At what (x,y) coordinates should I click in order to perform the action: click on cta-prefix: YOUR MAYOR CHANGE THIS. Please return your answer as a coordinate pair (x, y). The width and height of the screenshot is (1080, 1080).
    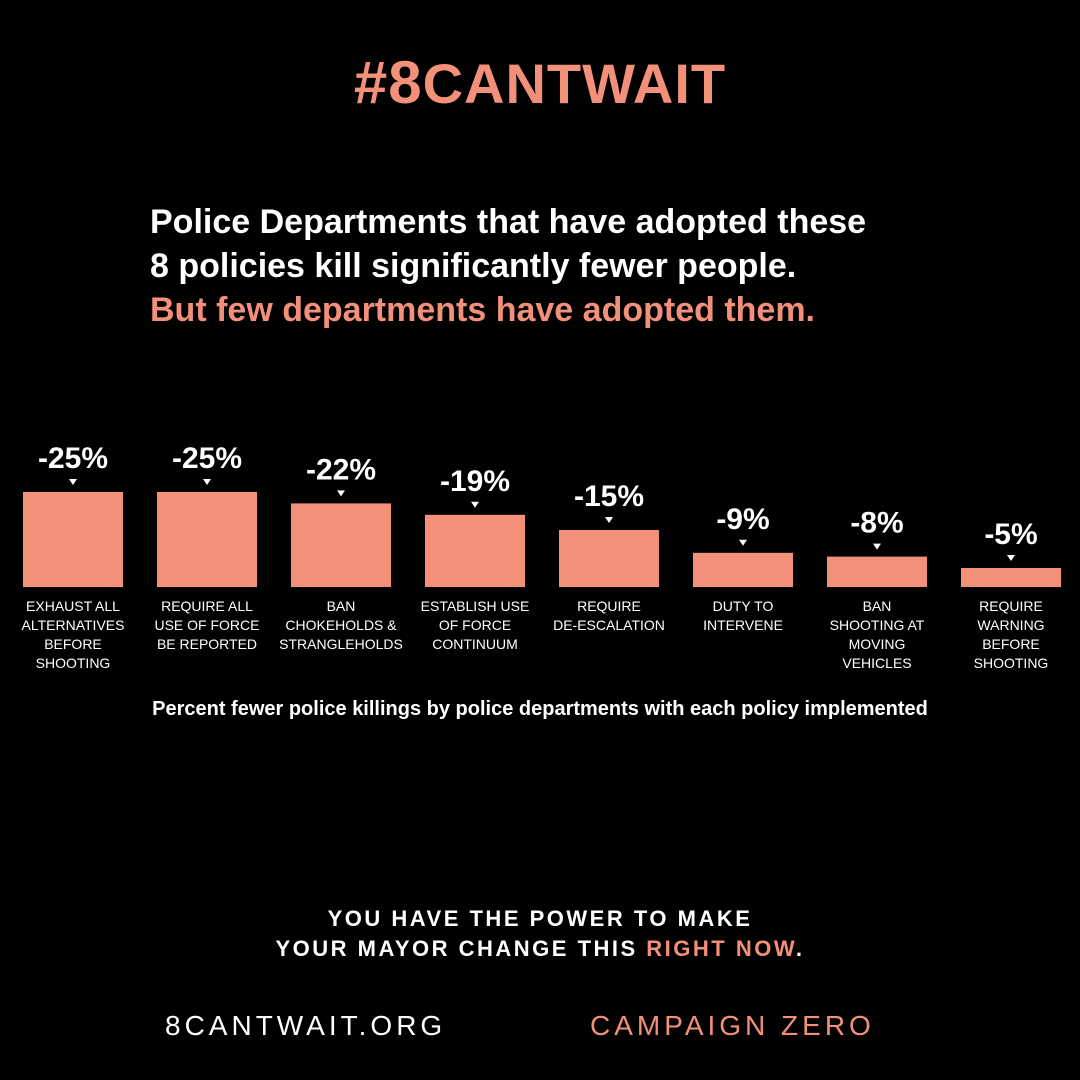
    Looking at the image, I should click on (461, 948).